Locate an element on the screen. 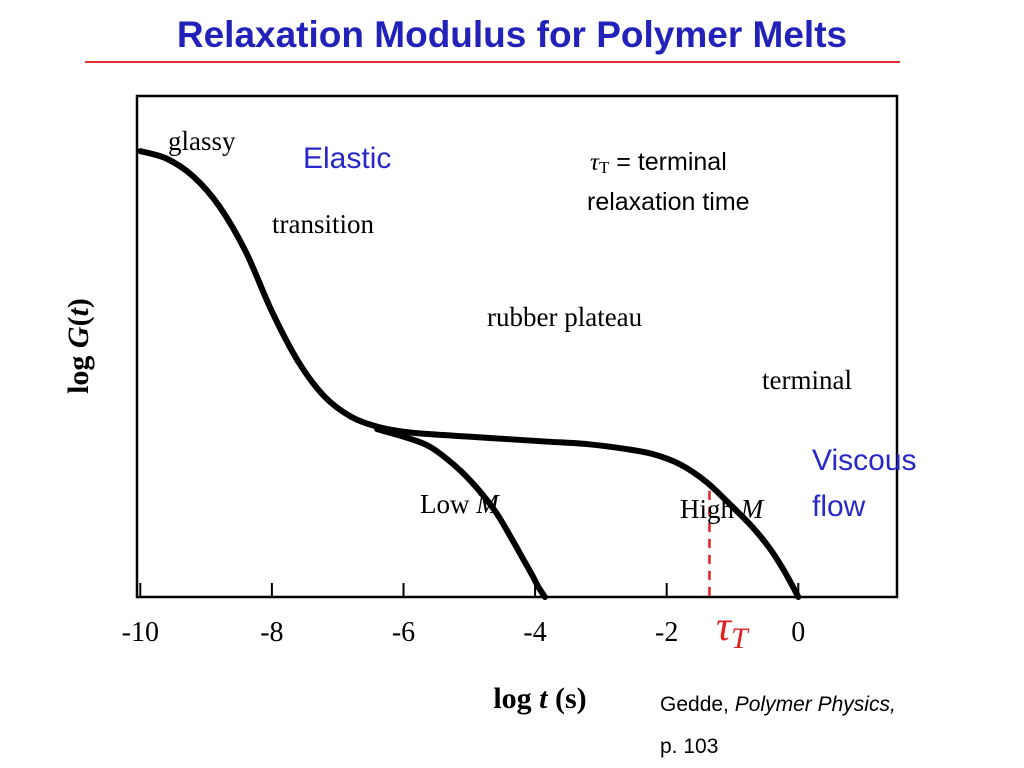  tau-note-line1: τT = terminal is located at coordinates (658, 162).